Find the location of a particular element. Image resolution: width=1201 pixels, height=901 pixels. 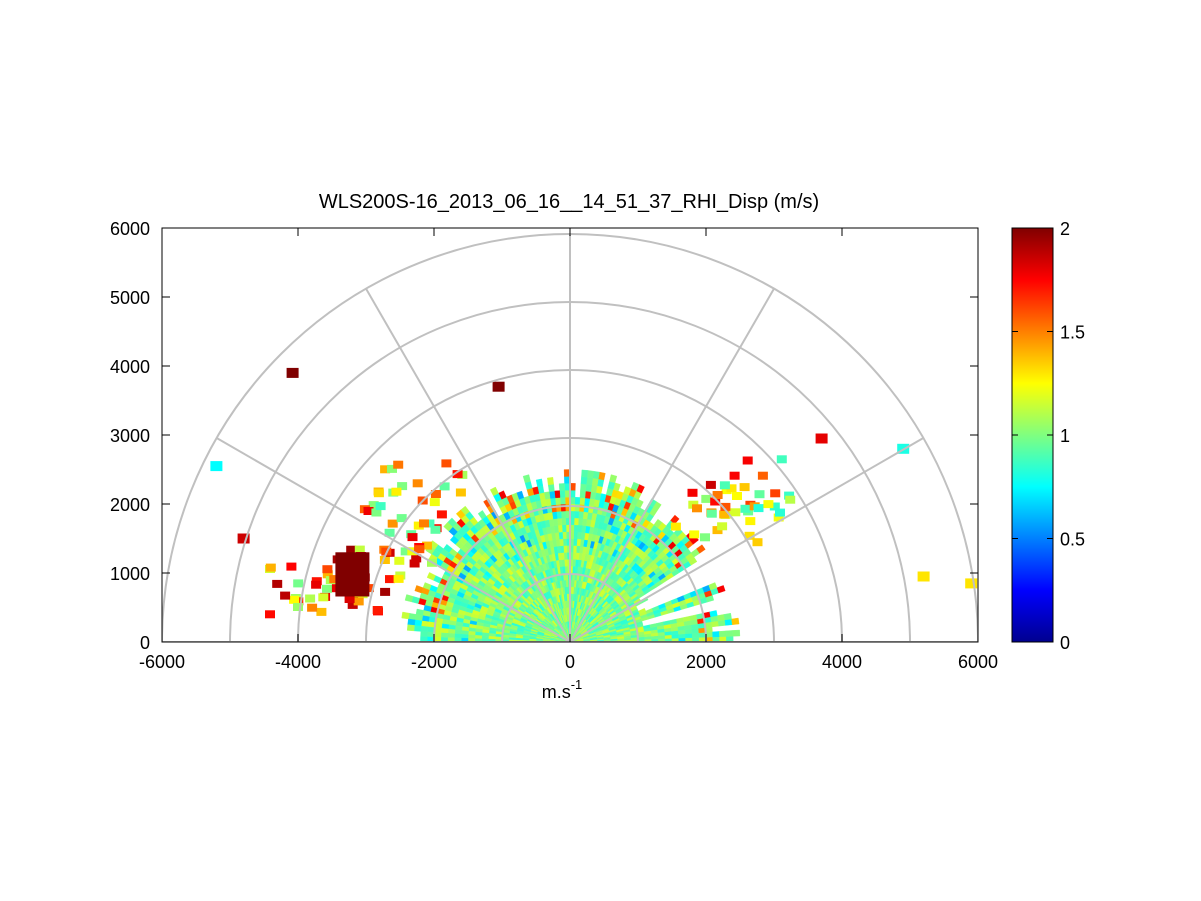

x-axis-label: m.s-1 is located at coordinates (562, 689).